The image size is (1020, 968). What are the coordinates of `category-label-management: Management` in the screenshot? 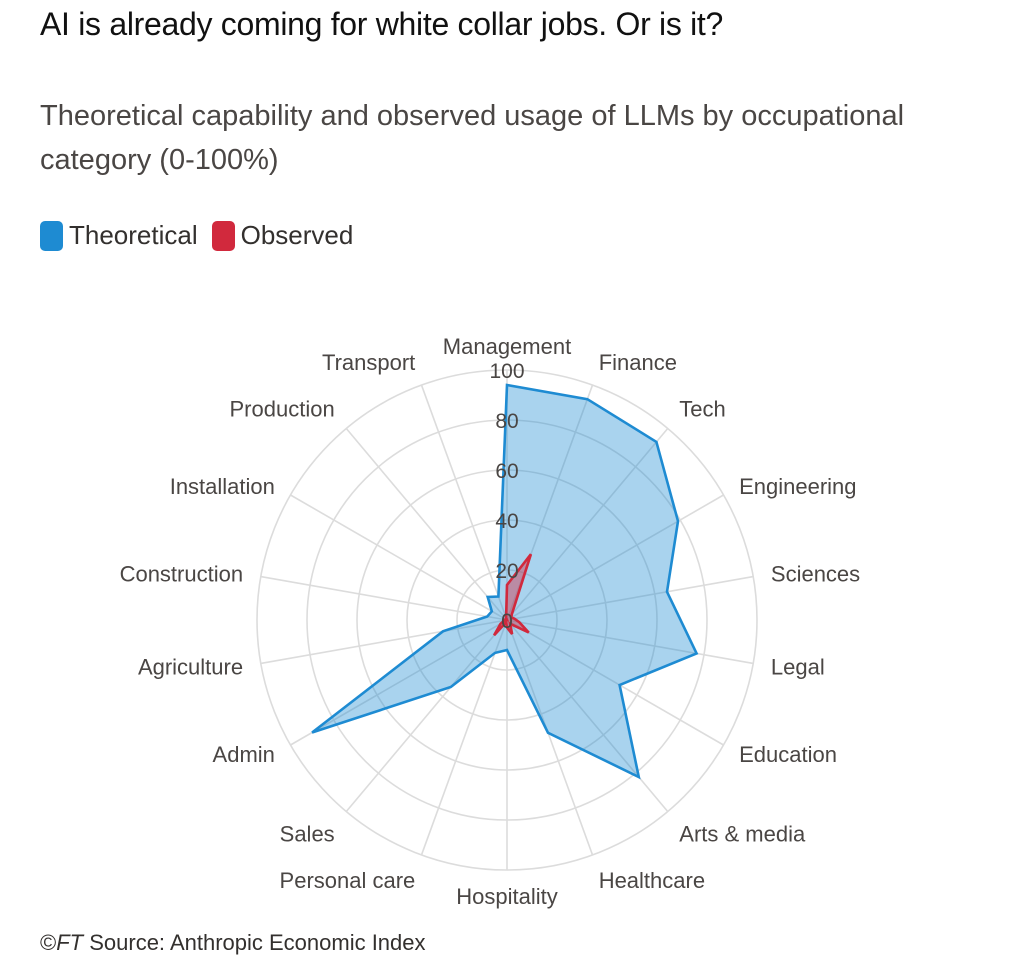 It's located at (507, 346).